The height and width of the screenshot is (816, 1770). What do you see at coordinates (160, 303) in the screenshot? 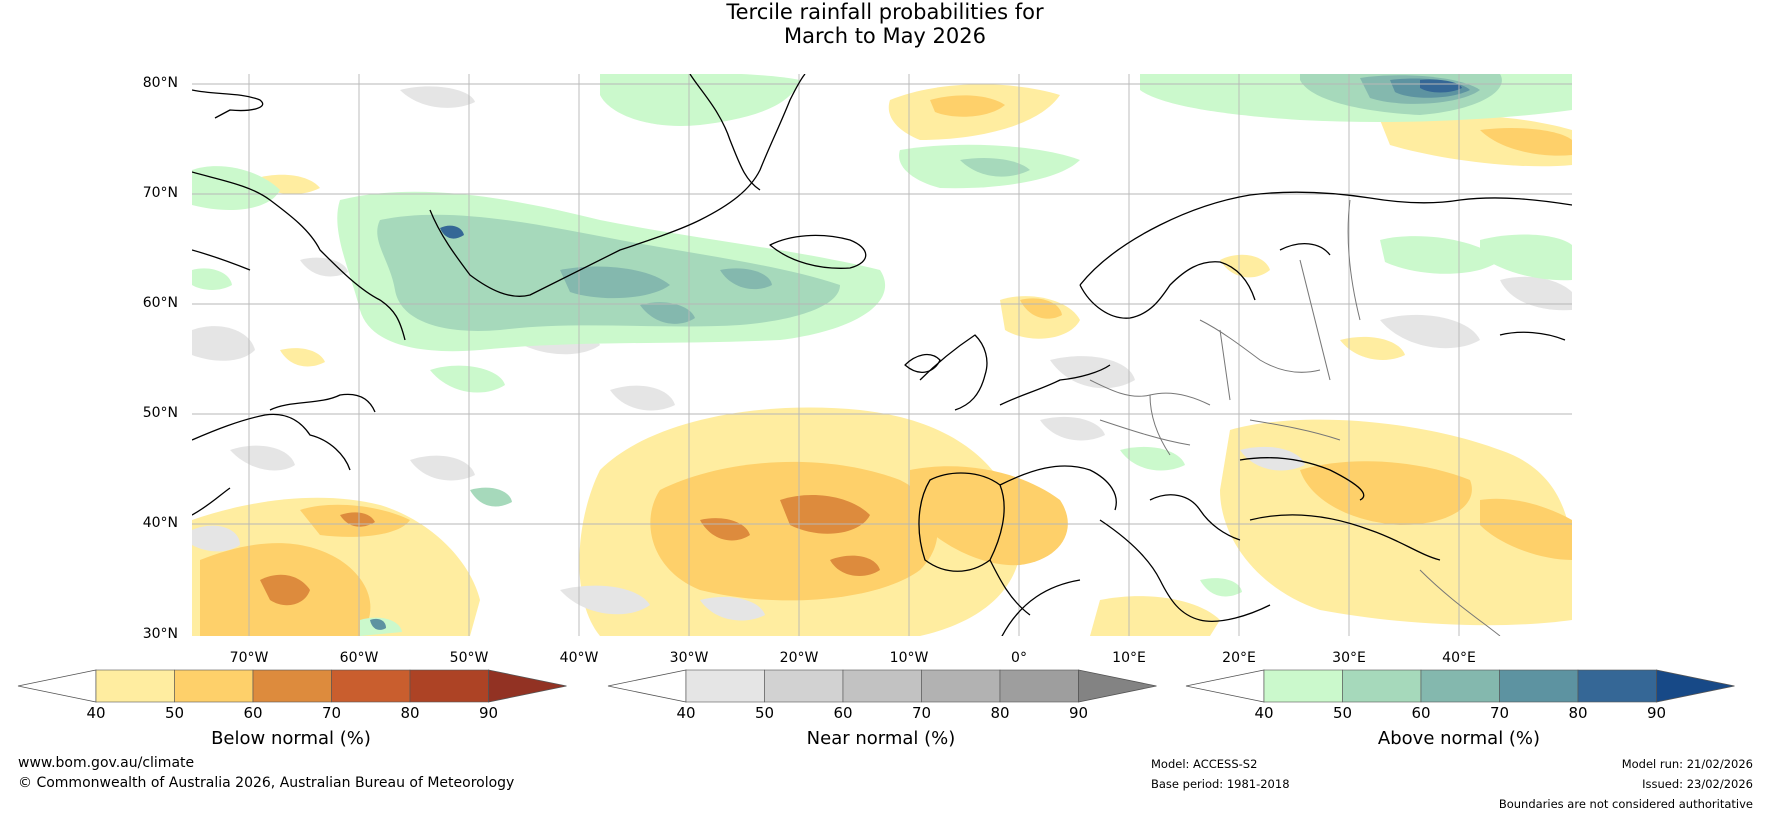
I see `lat-label-60n: 60°N` at bounding box center [160, 303].